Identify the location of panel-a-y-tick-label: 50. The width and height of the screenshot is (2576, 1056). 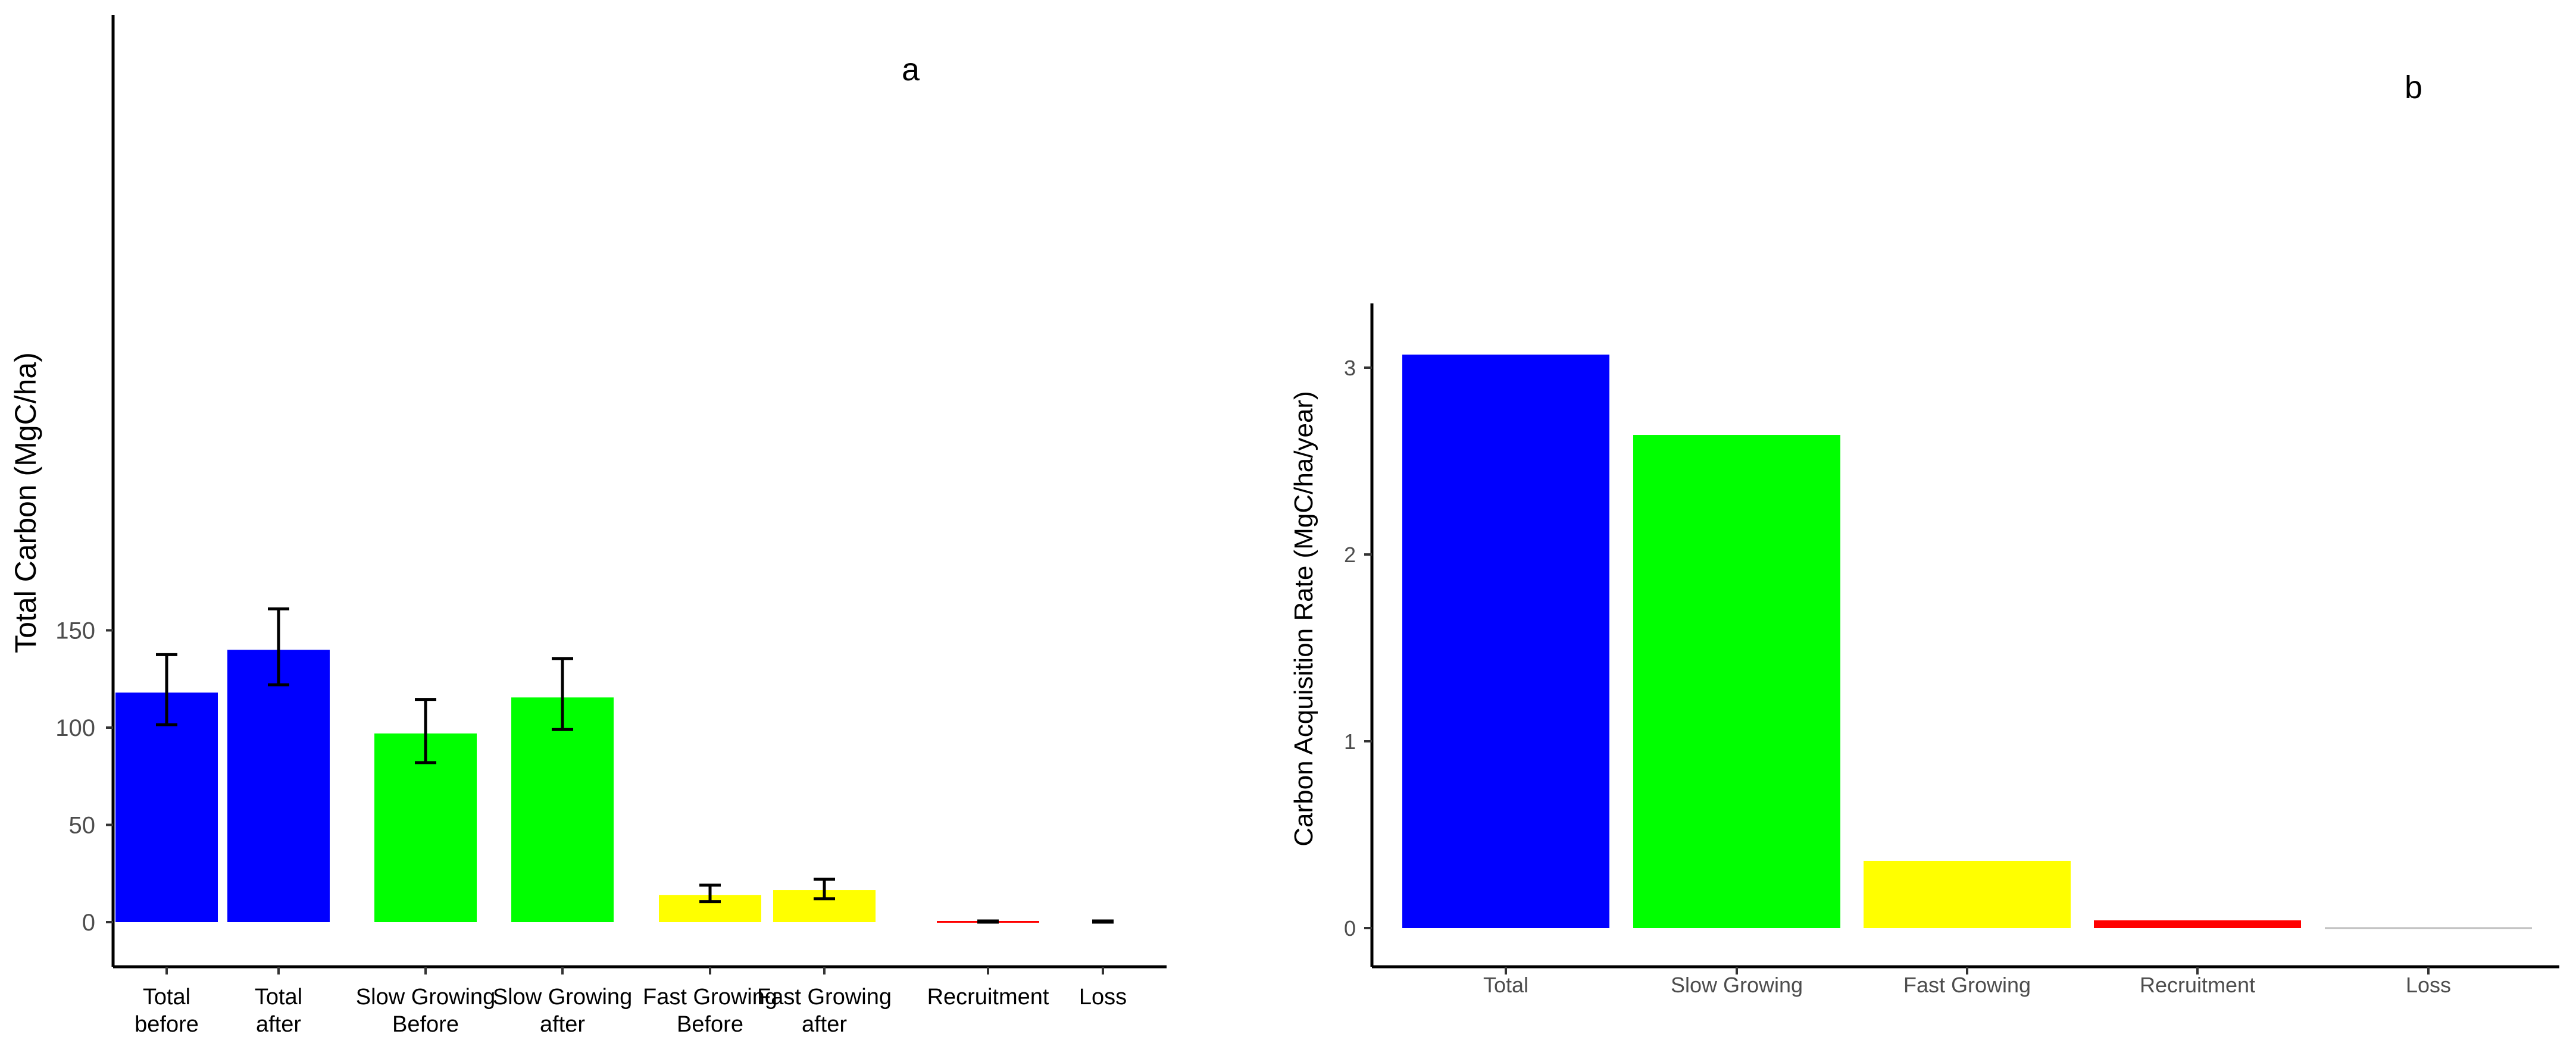
(82, 826).